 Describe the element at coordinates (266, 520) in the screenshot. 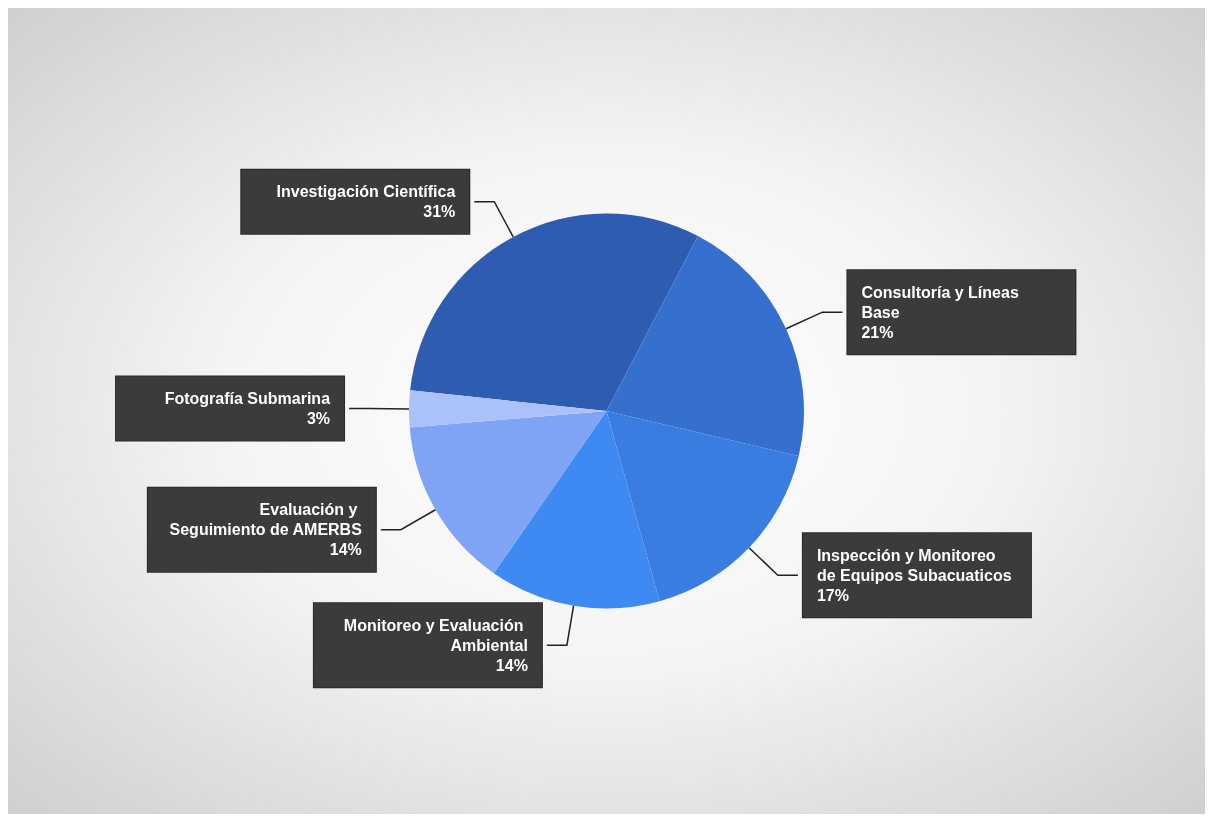

I see `slice-label: Evaluación y Seguimiento de AMERBS` at that location.